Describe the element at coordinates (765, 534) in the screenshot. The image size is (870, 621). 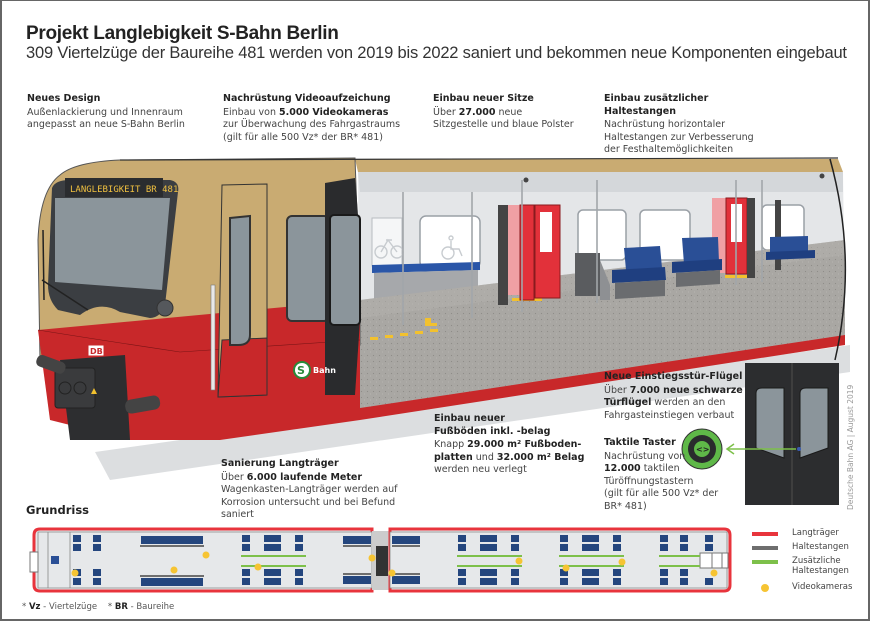
I see `legend-swatch-red` at that location.